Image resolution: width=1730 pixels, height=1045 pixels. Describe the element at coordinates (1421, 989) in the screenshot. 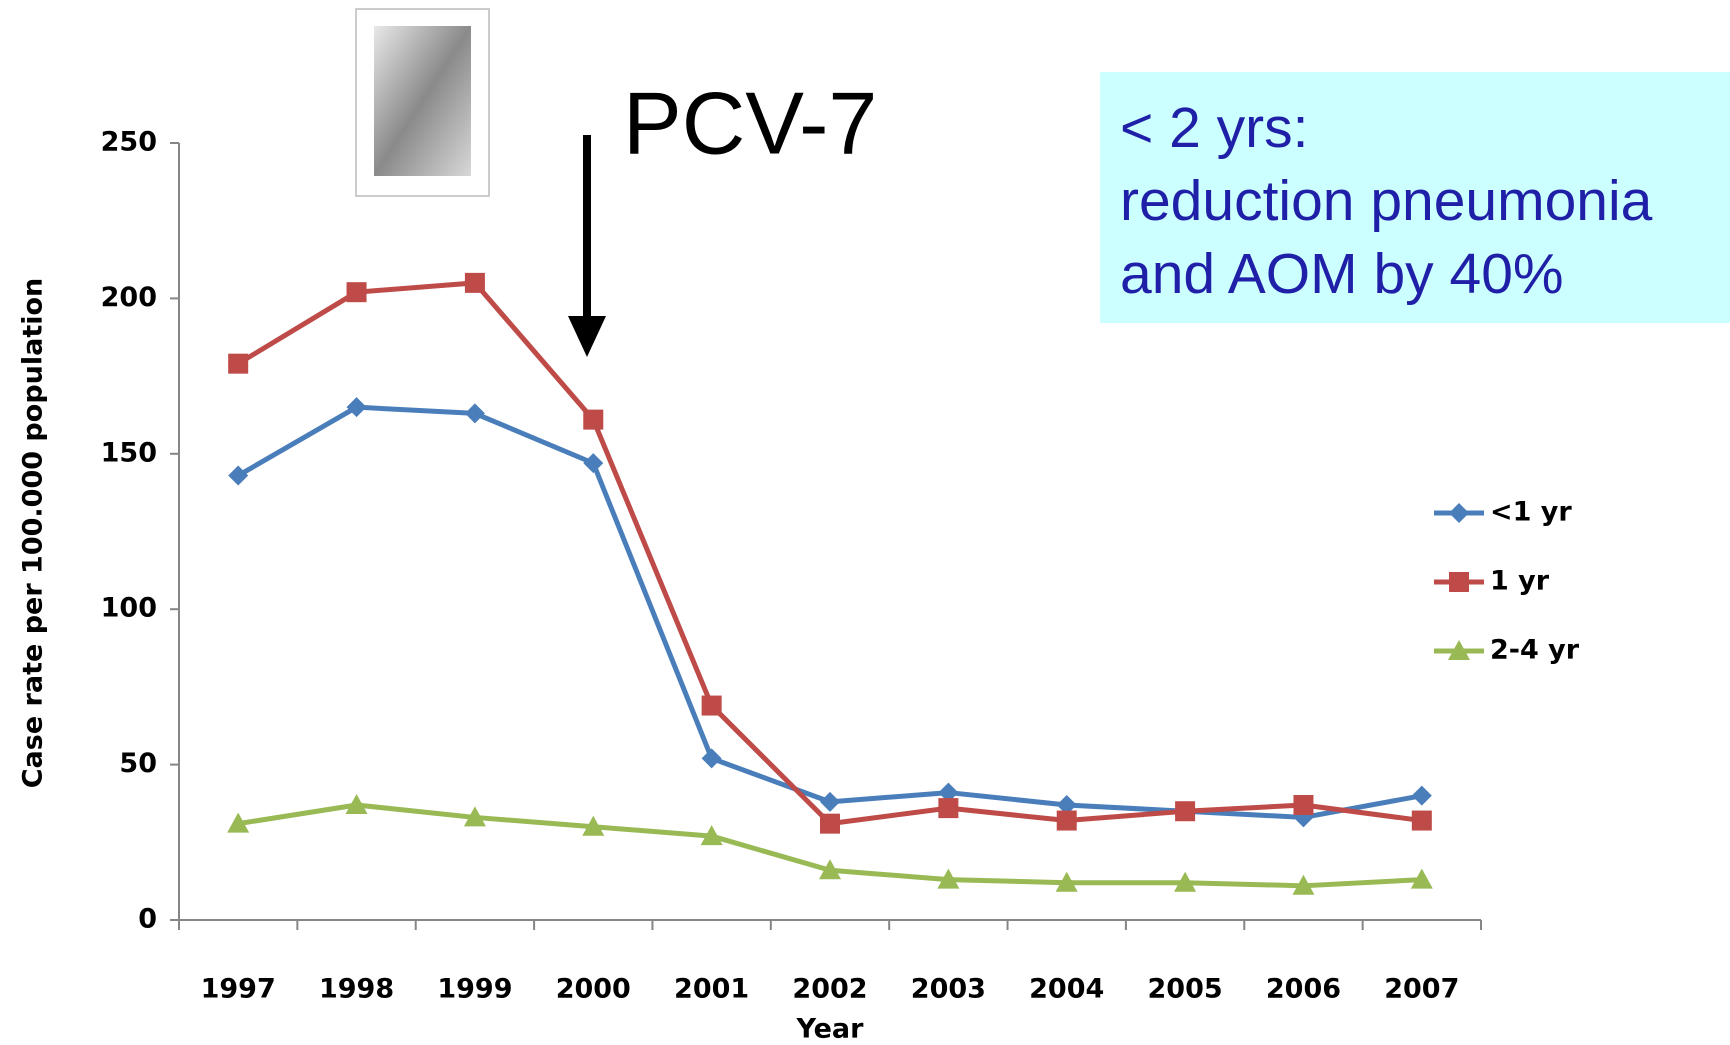

I see `x-tick-label: 2007` at that location.